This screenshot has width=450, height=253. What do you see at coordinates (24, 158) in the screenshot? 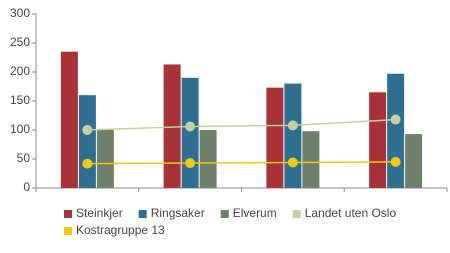
I see `y-tick-label: 50` at bounding box center [24, 158].